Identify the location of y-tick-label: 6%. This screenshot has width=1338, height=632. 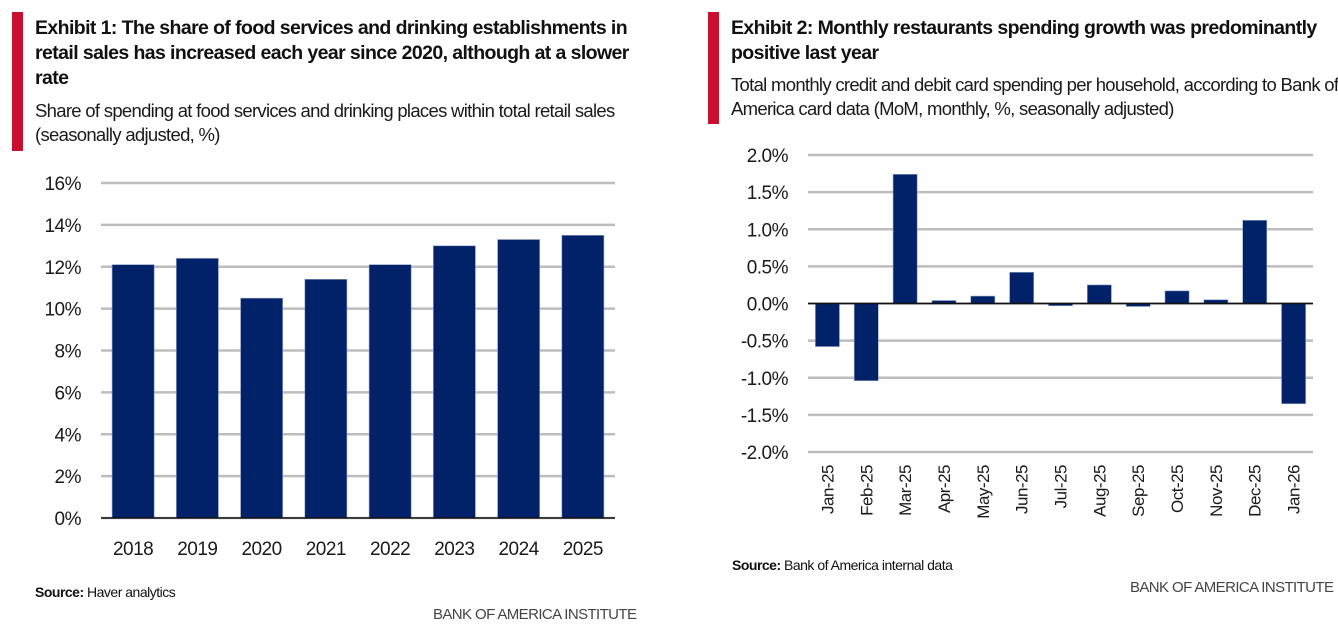
(68, 393).